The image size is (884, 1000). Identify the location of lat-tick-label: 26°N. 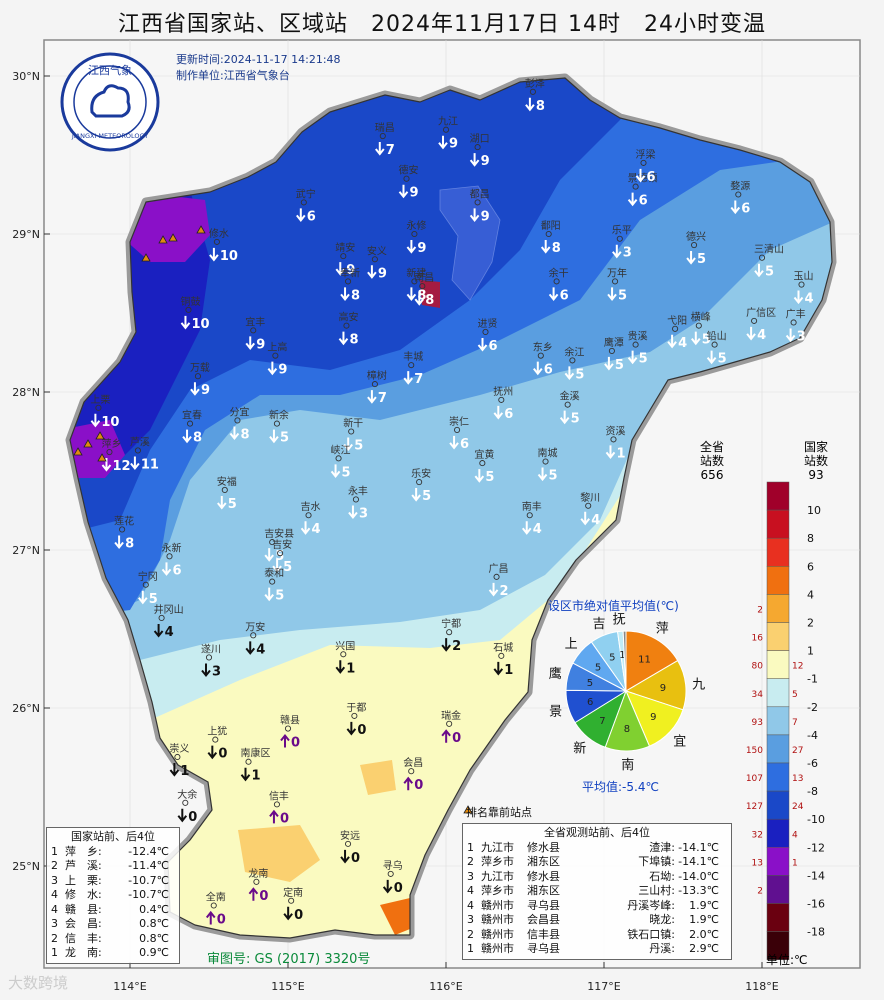
(26, 708).